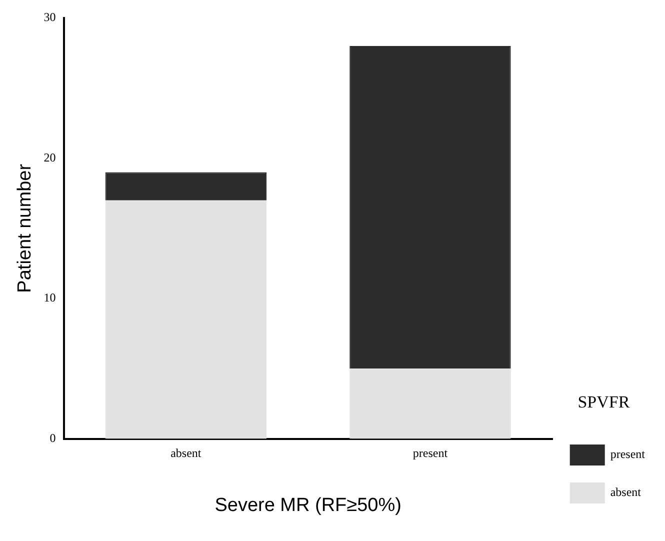 The image size is (665, 541). Describe the element at coordinates (604, 402) in the screenshot. I see `legend-title: SPVFR` at that location.